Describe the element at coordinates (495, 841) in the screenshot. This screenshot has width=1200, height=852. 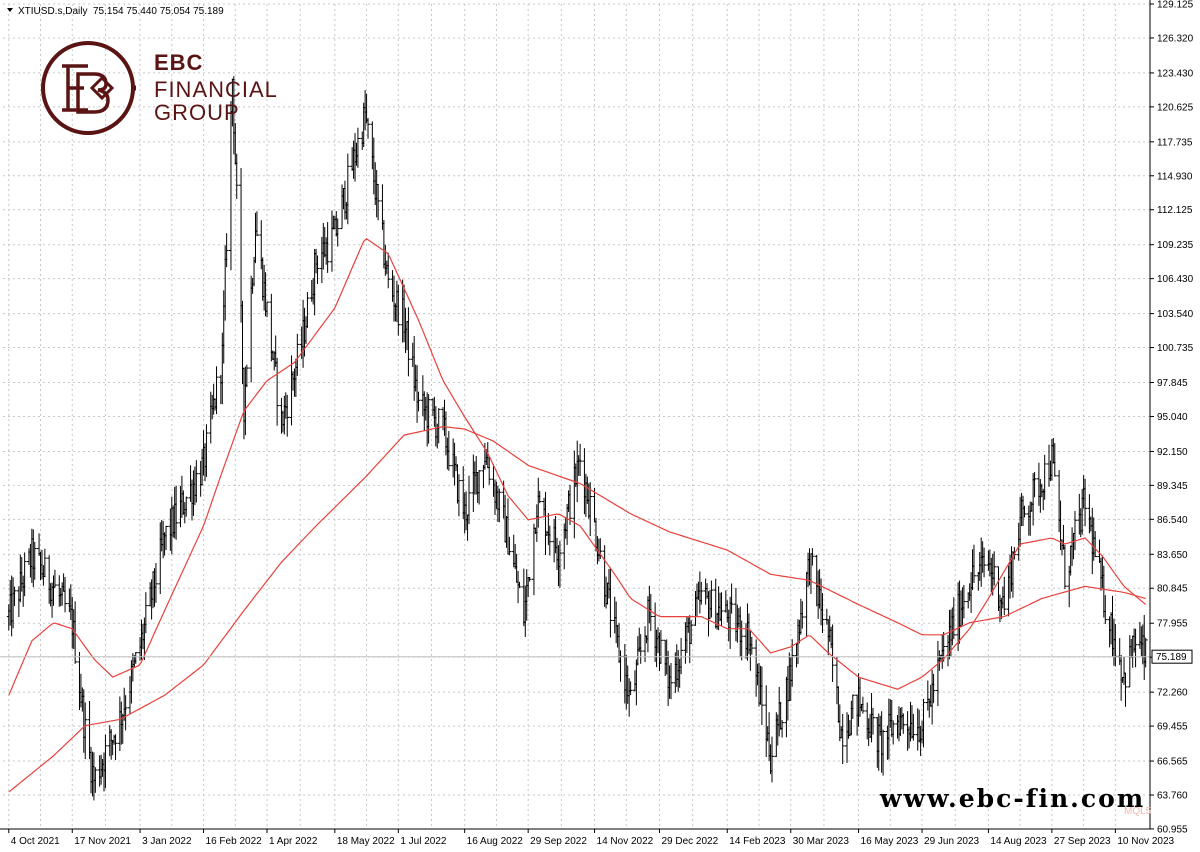
I see `x-tick-label: 16 Aug 2022` at that location.